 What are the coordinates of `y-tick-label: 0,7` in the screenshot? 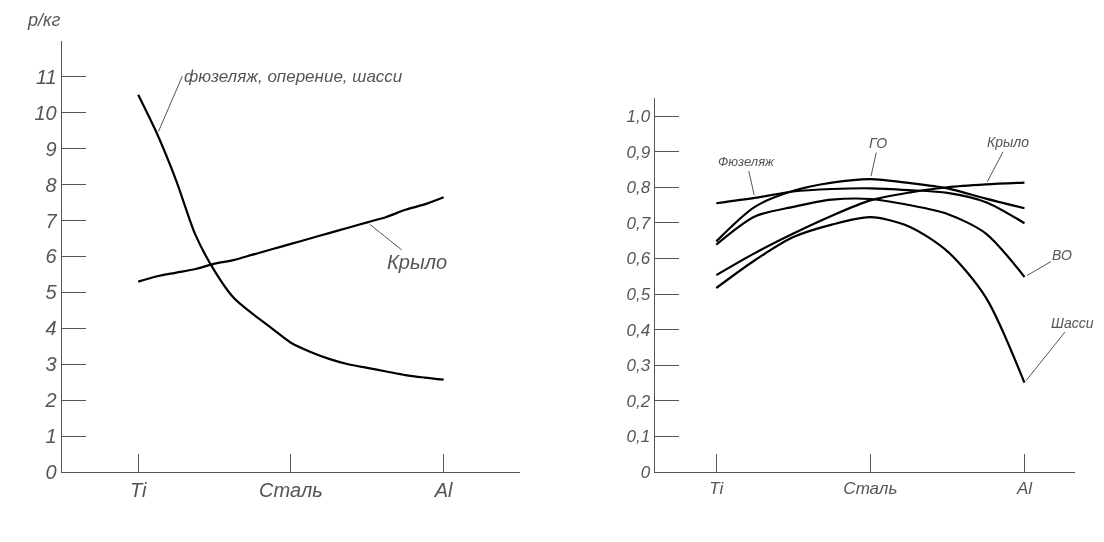 It's located at (638, 223).